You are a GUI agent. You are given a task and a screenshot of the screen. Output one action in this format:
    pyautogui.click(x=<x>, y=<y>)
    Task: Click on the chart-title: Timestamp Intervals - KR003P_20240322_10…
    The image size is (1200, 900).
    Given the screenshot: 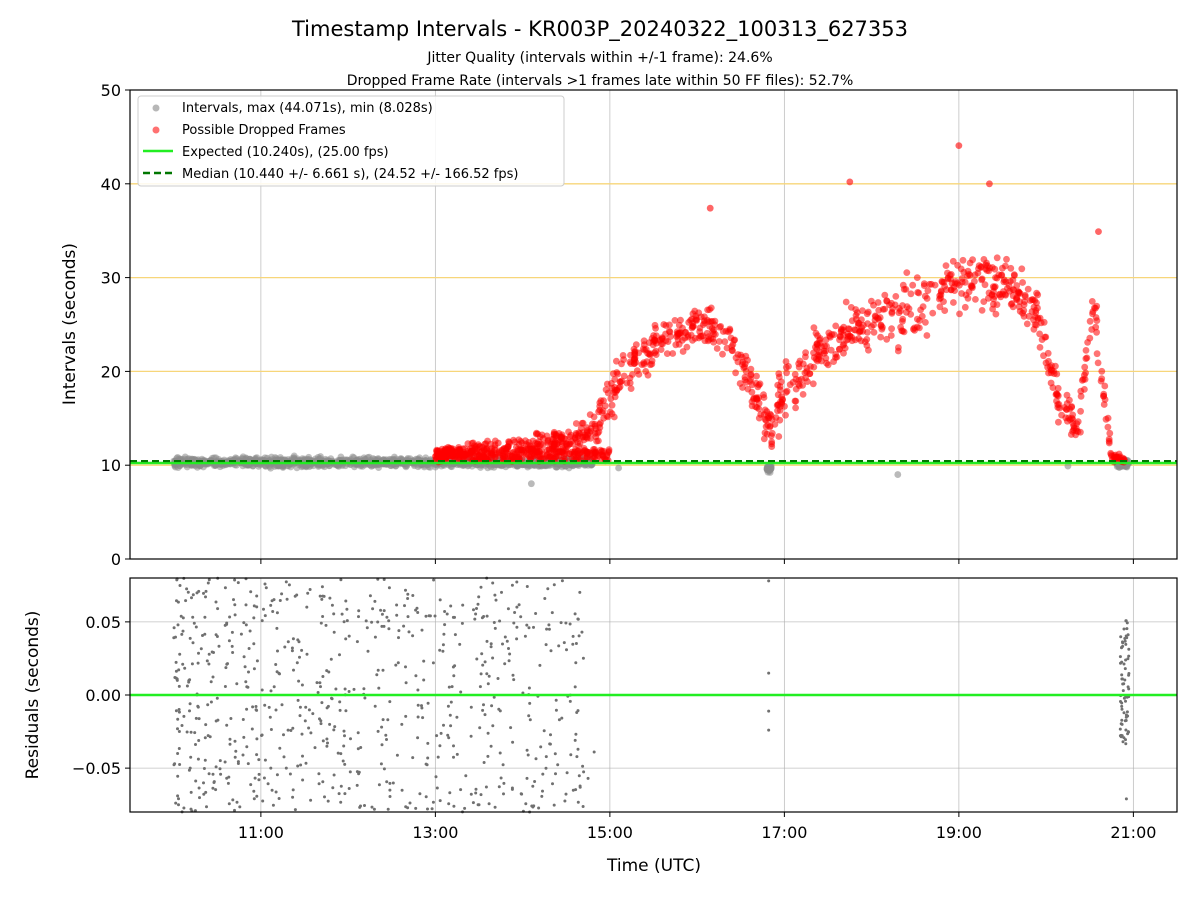 What is the action you would take?
    pyautogui.click(x=599, y=29)
    